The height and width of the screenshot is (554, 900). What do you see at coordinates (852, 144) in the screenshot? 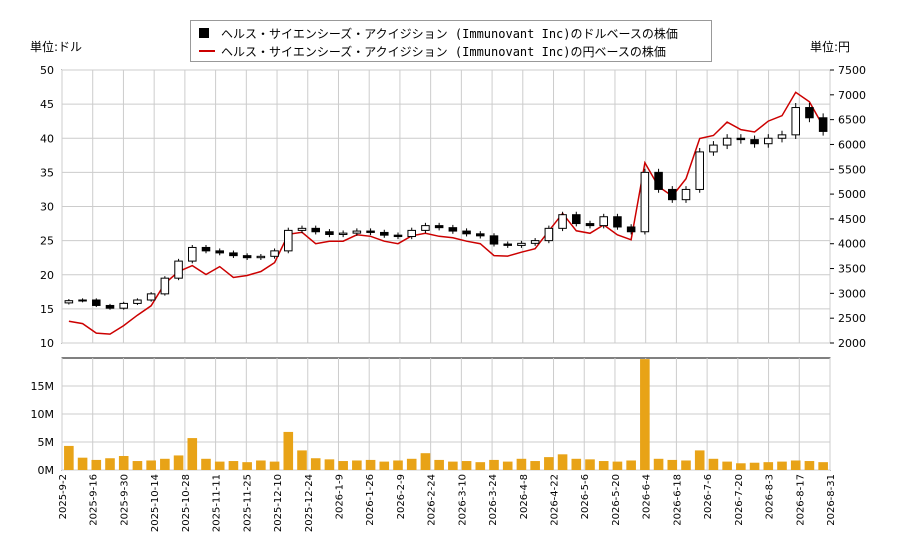
I see `right-tick-label: 6000` at bounding box center [852, 144].